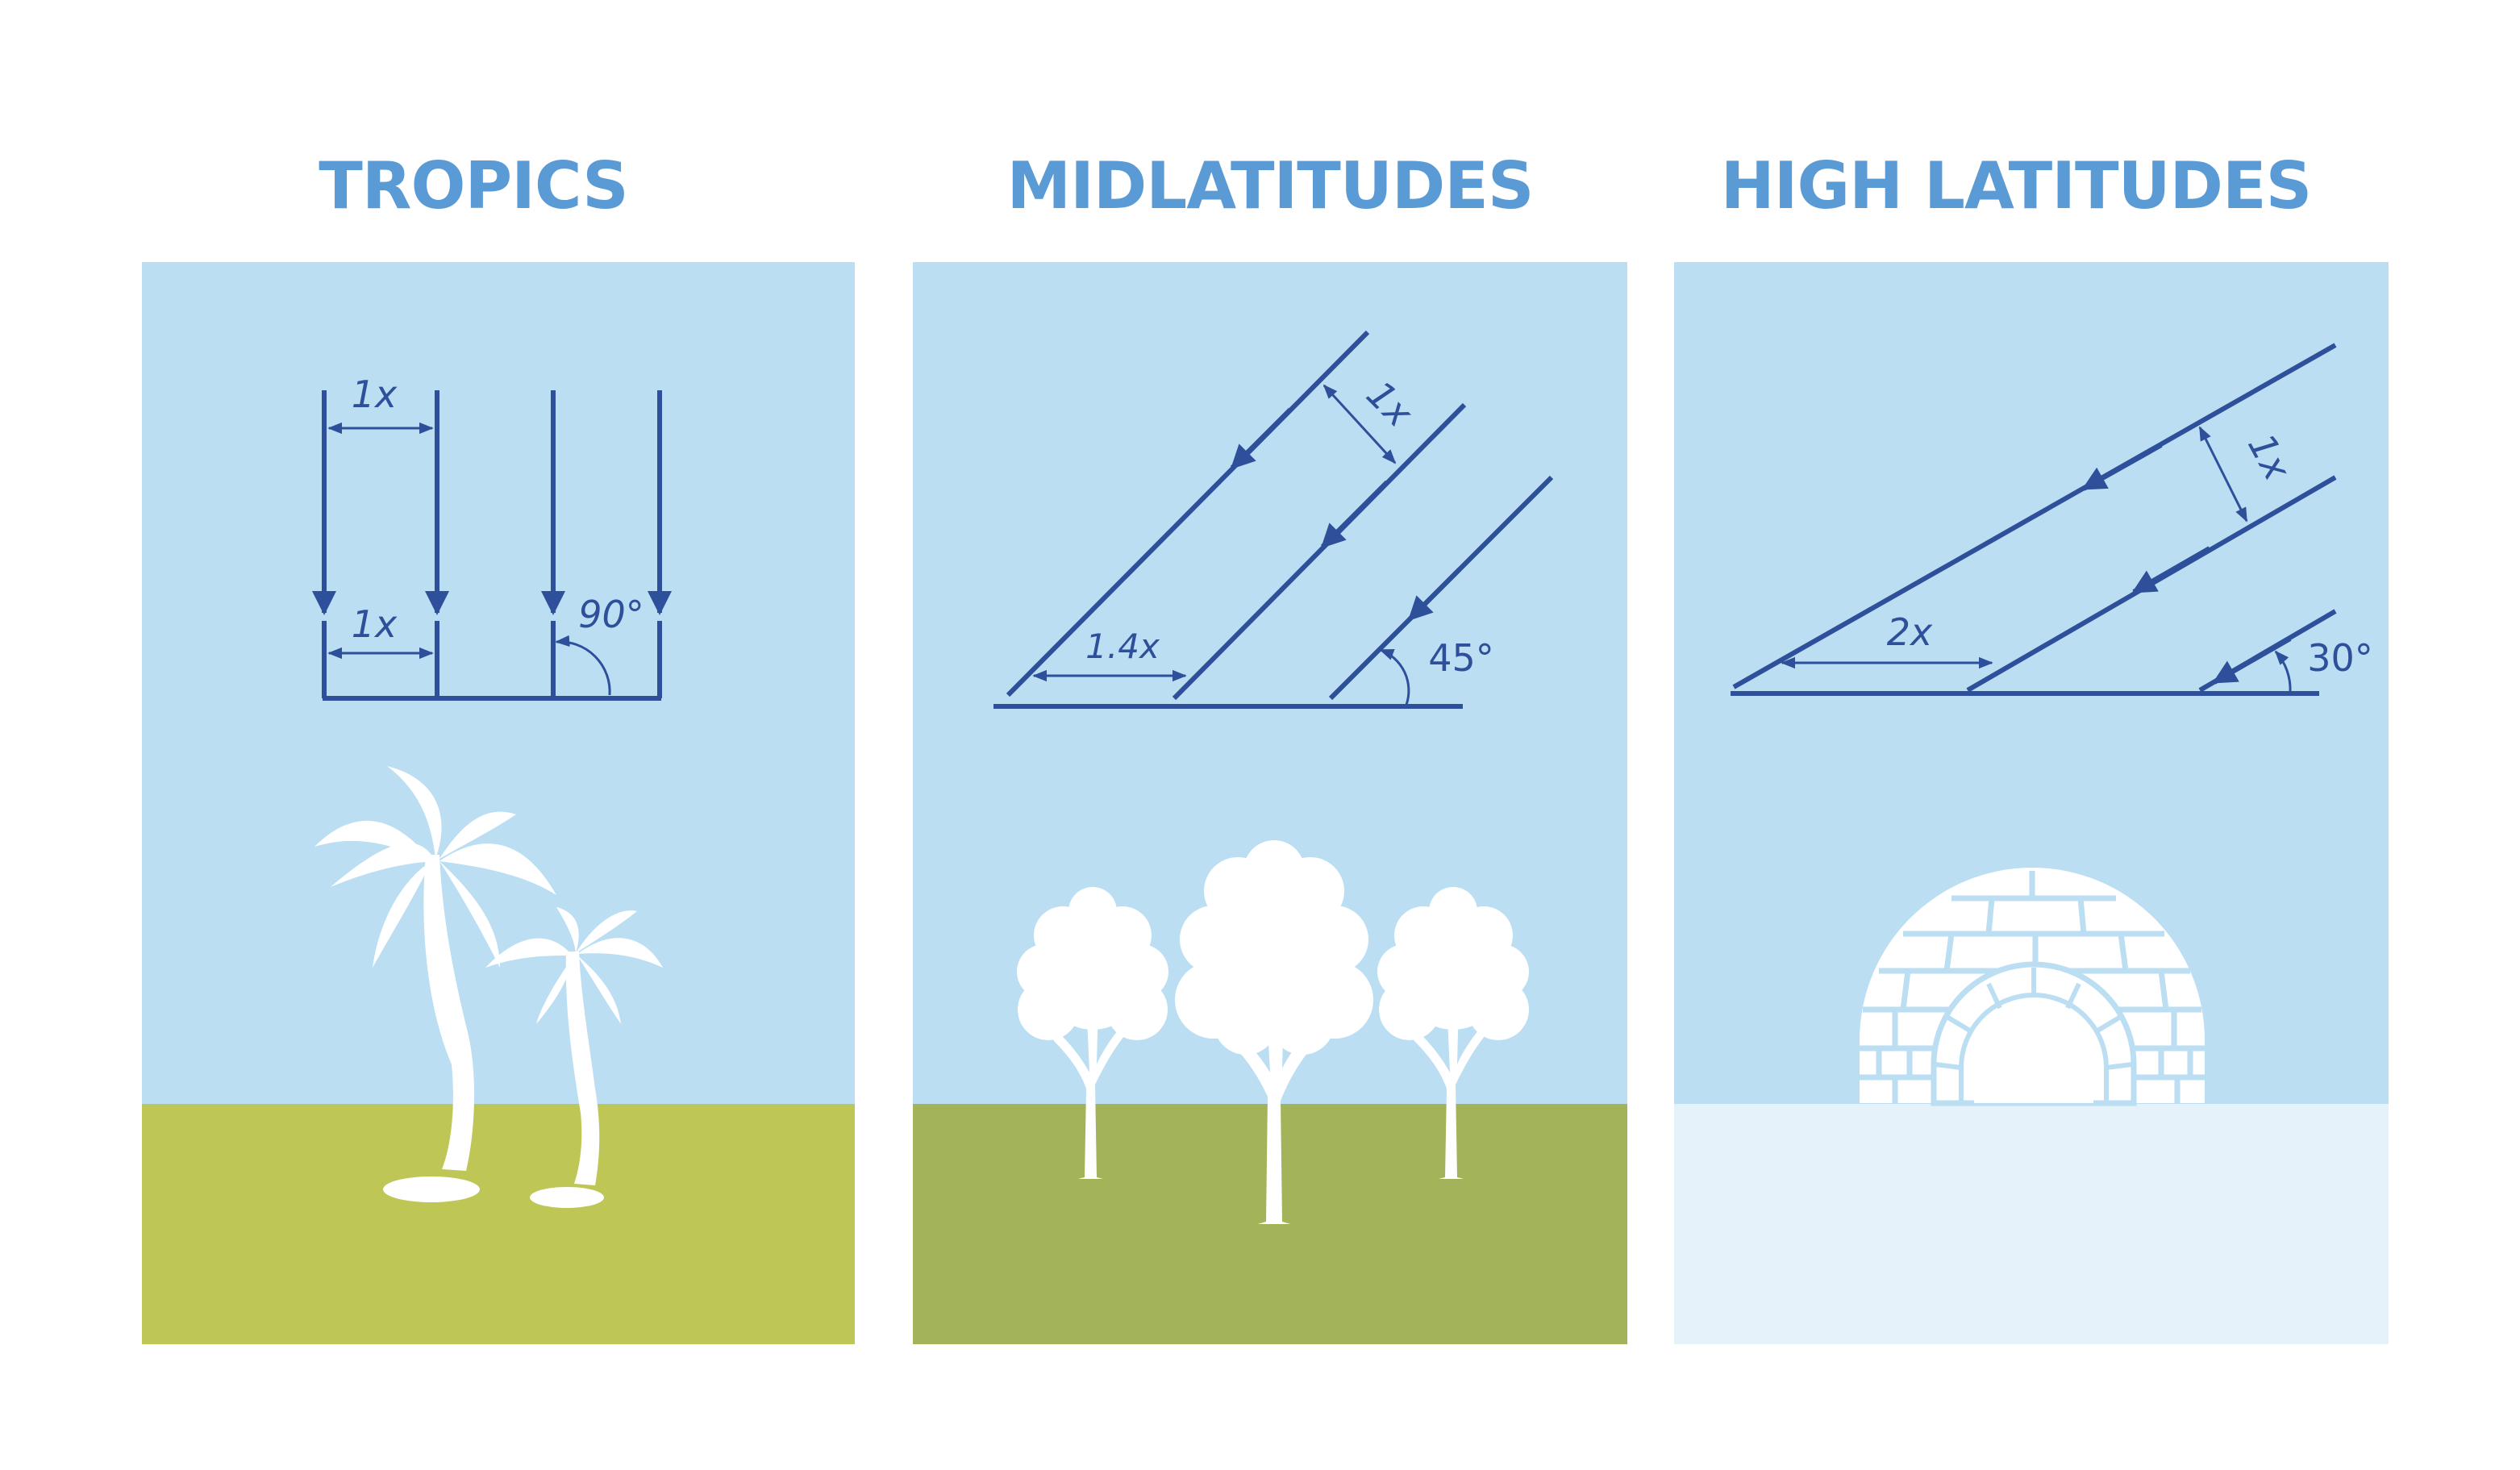 This screenshot has height=1470, width=2520. Describe the element at coordinates (375, 394) in the screenshot. I see `beam-width-label: 1x` at that location.